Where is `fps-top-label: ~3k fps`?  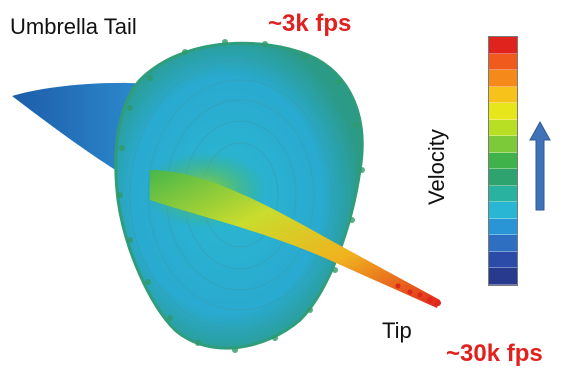 fps-top-label: ~3k fps is located at coordinates (310, 23).